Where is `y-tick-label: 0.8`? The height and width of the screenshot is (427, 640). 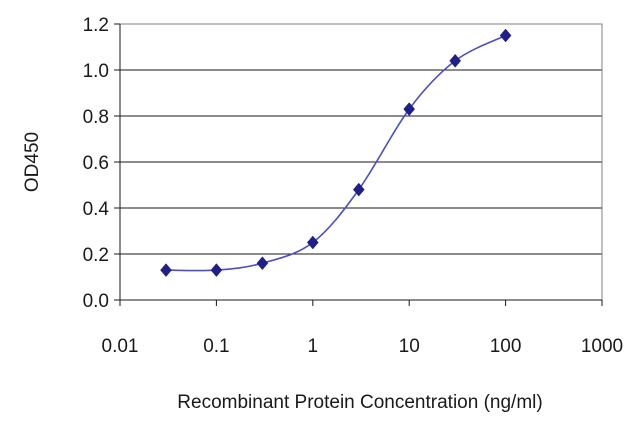
y-tick-label: 0.8 is located at coordinates (96, 117).